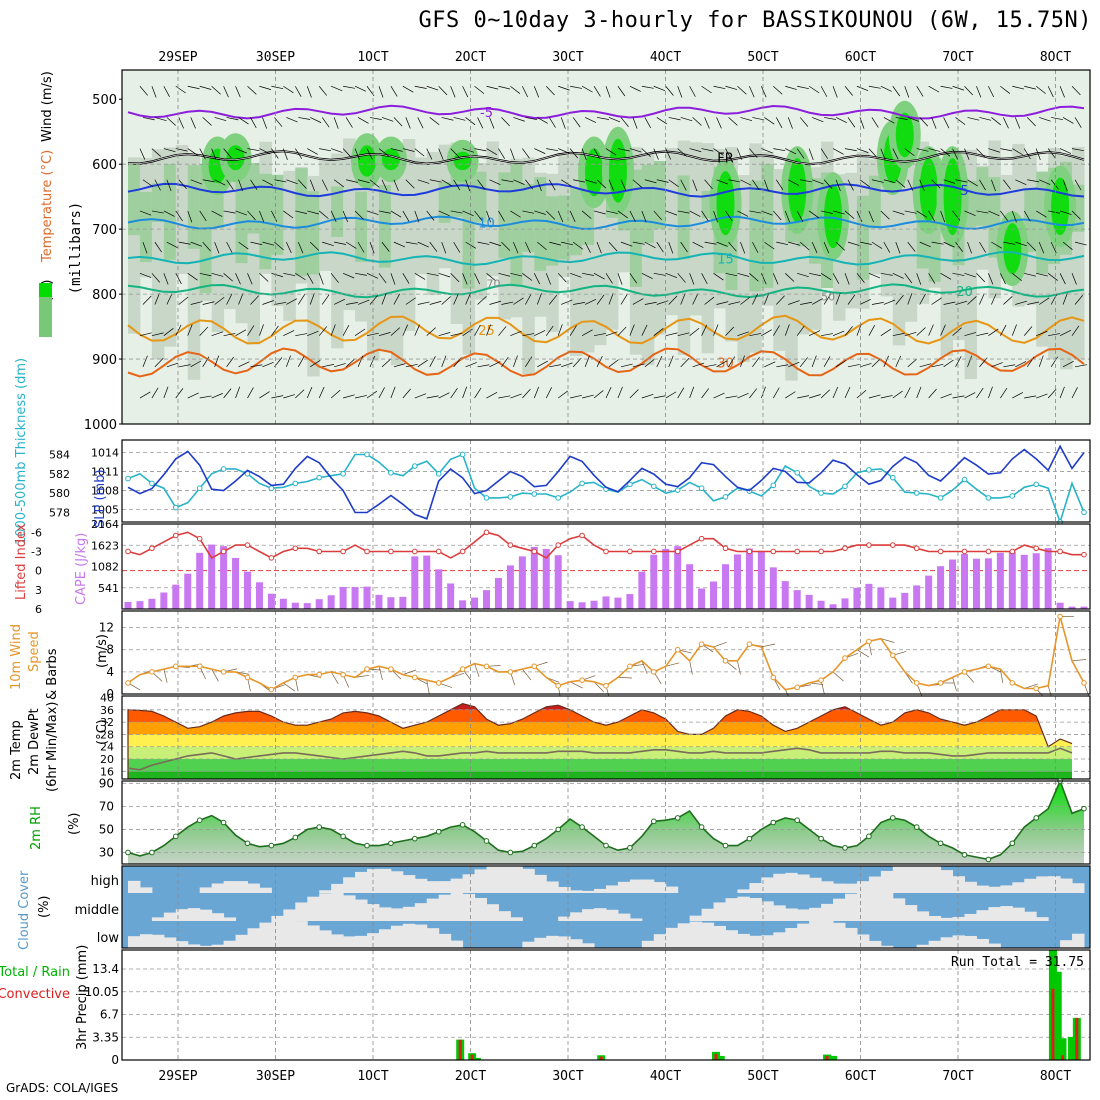 The width and height of the screenshot is (1100, 1100). What do you see at coordinates (177, 57) in the screenshot?
I see `x-tick-label-top: 29SEP` at bounding box center [177, 57].